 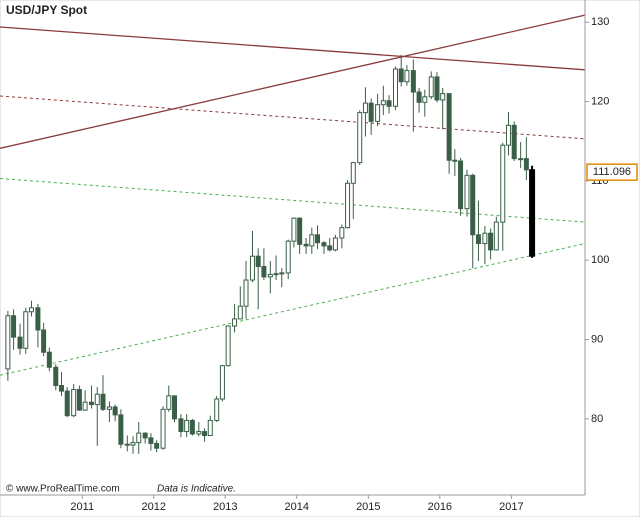 I want to click on chart-title: USD/JPY Spot, so click(x=46, y=10).